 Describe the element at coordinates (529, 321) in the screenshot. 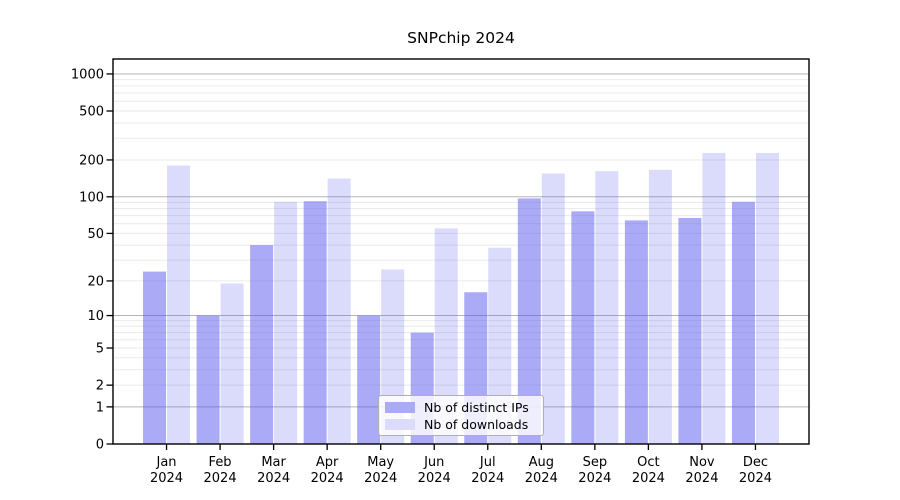

I see `bar-distinct-ips-aug` at that location.